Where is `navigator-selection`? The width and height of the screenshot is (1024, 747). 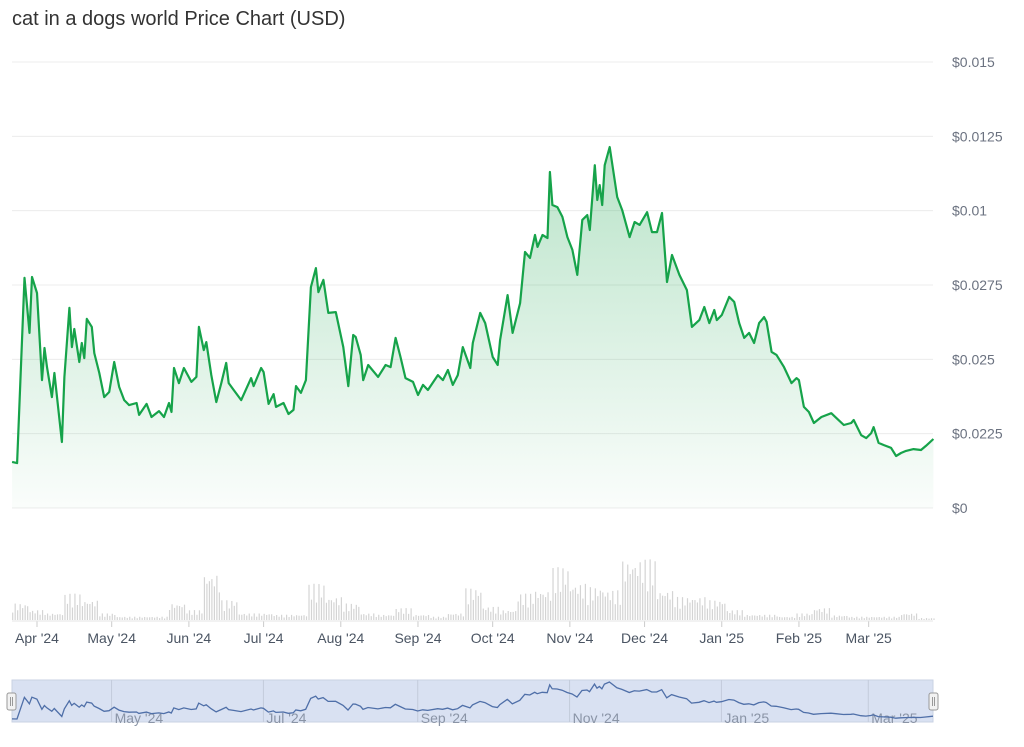 navigator-selection is located at coordinates (472, 701).